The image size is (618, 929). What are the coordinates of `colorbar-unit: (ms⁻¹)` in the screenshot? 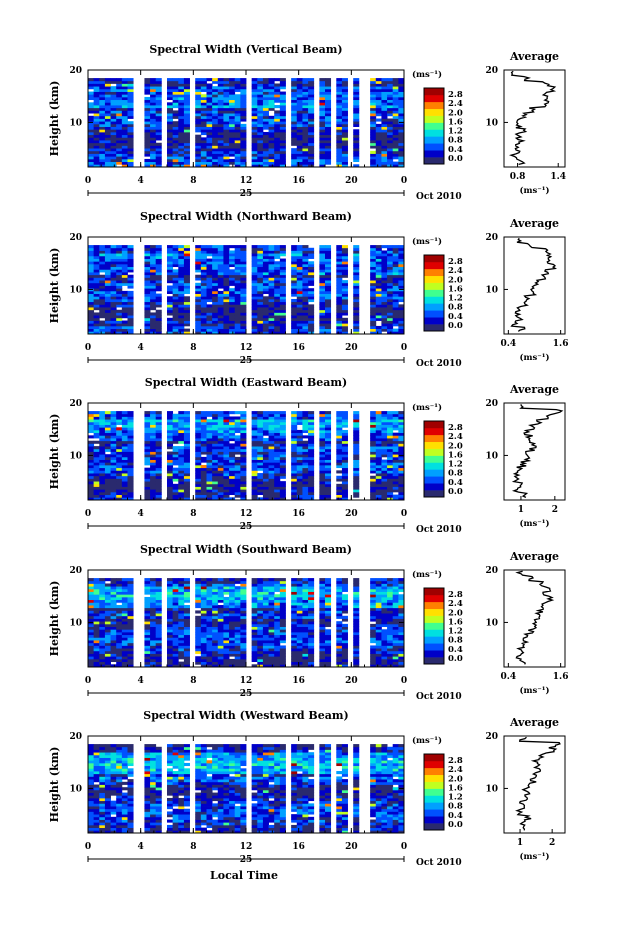 It's located at (427, 74).